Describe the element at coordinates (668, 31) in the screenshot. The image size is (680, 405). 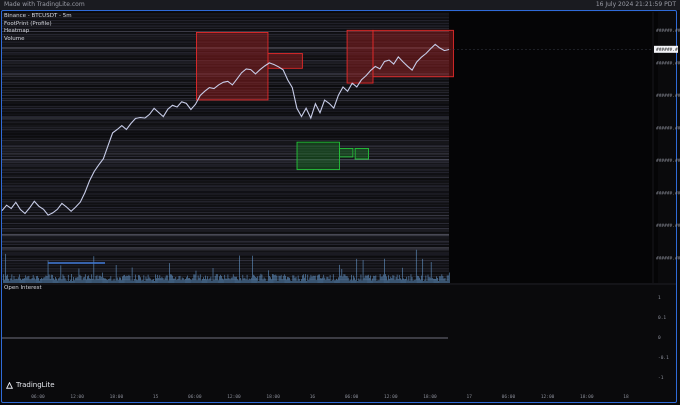
I see `price-tick-label: ######.##` at that location.